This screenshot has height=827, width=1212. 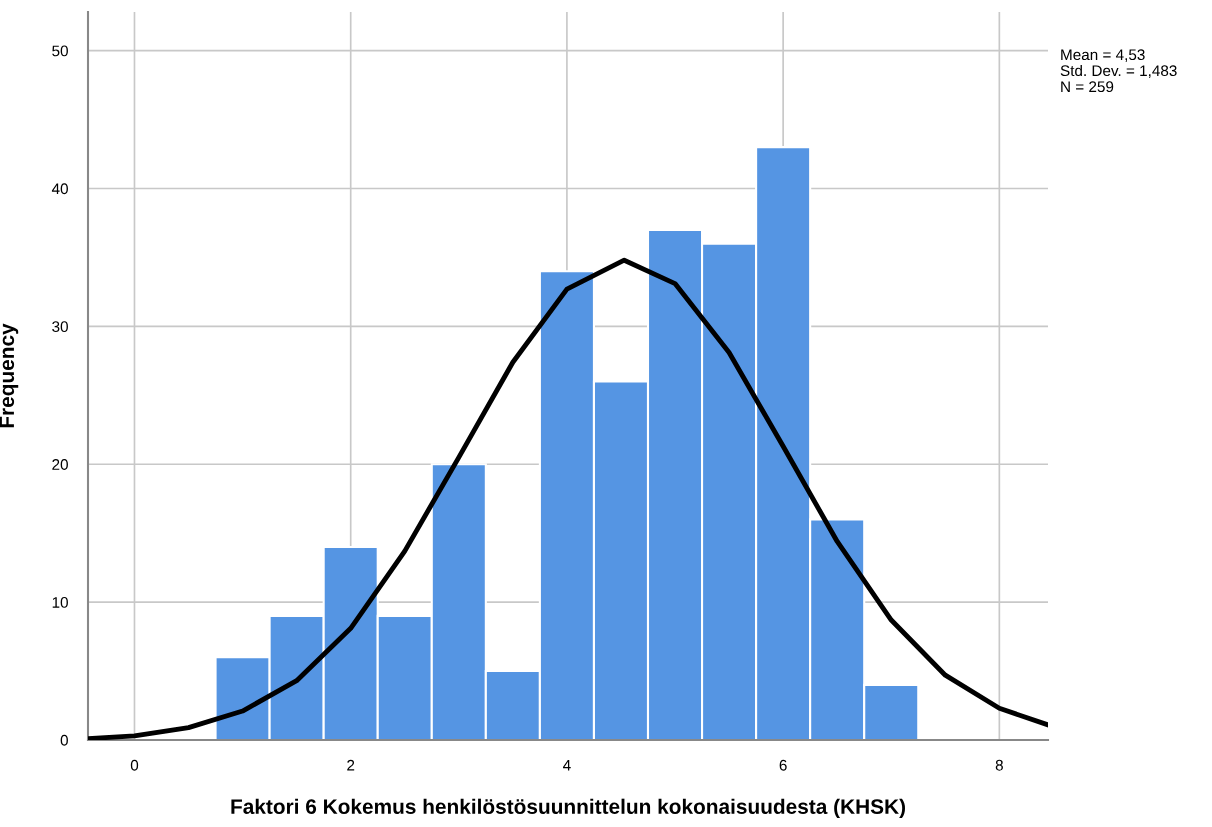 What do you see at coordinates (134, 765) in the screenshot?
I see `x-tick-label: 0` at bounding box center [134, 765].